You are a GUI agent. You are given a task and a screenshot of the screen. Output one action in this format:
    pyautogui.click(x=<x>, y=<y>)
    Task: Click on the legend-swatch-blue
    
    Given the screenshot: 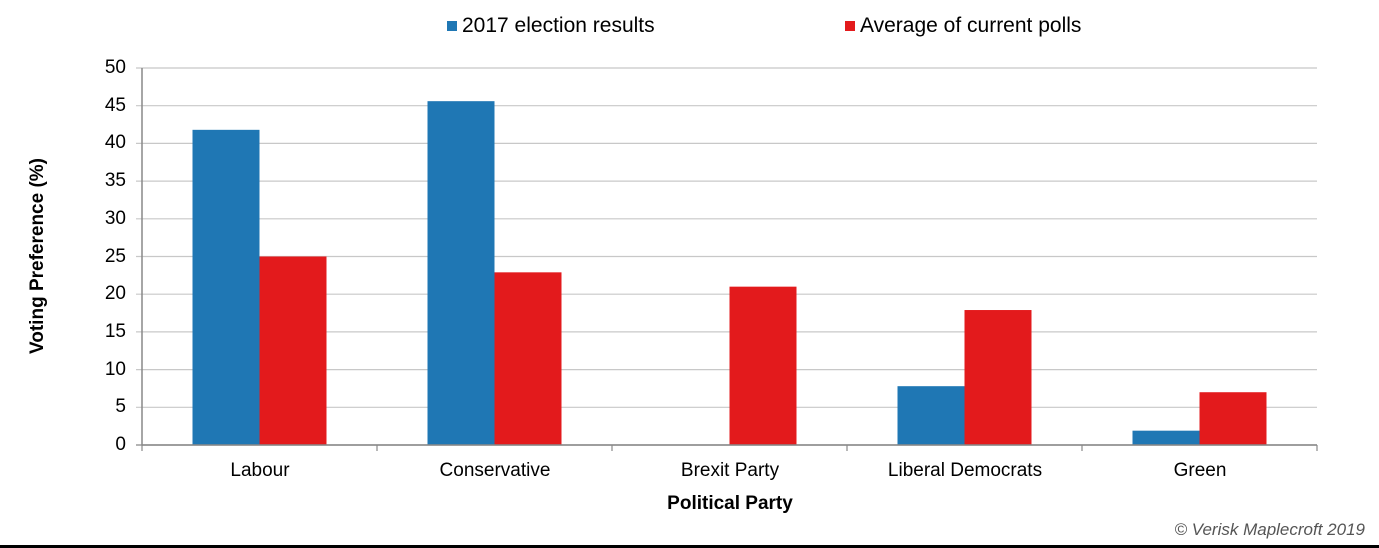 What is the action you would take?
    pyautogui.click(x=452, y=26)
    